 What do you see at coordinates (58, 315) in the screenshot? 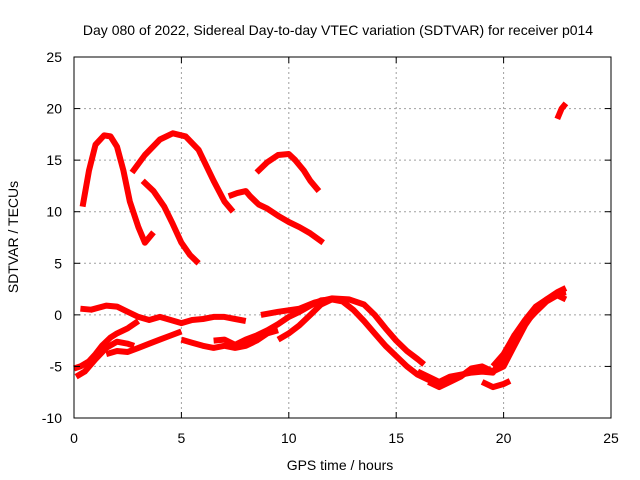
I see `y-tick-label: 0` at bounding box center [58, 315].